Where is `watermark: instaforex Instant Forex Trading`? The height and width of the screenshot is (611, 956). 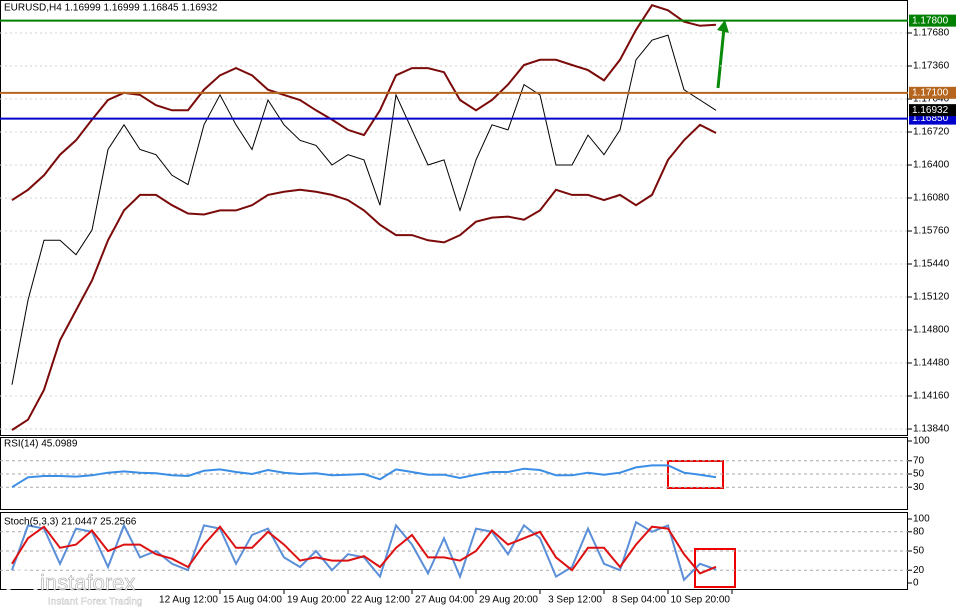
watermark: instaforex Instant Forex Trading is located at coordinates (74, 589).